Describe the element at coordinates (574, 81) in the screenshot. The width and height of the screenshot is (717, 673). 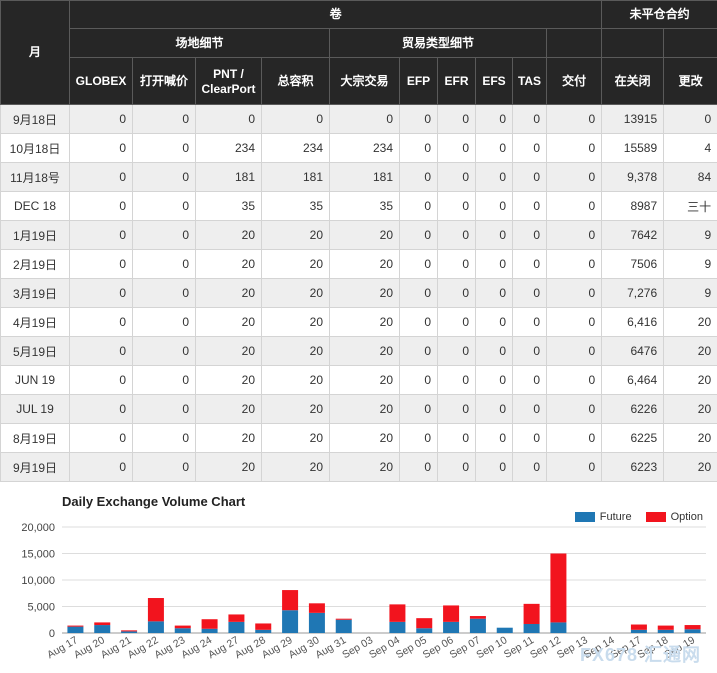
I see `col-delivery: 交付` at that location.